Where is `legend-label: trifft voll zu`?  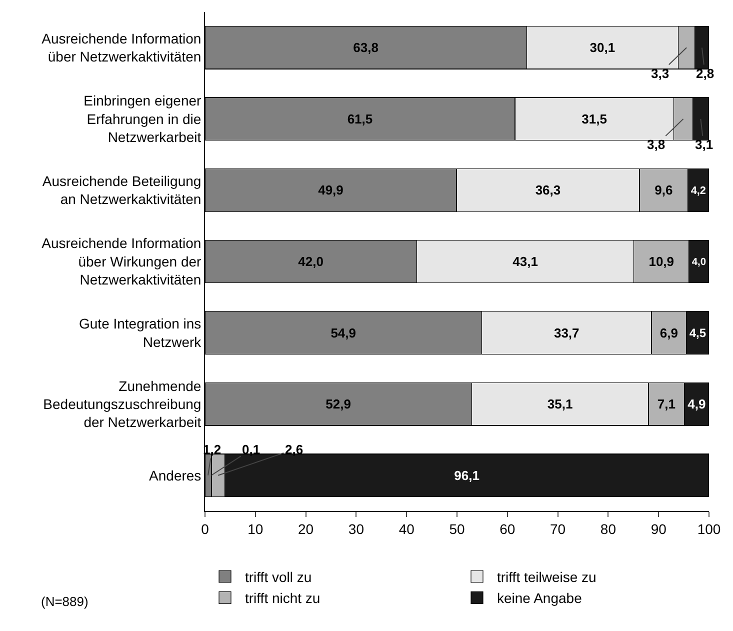
legend-label: trifft voll zu is located at coordinates (278, 576).